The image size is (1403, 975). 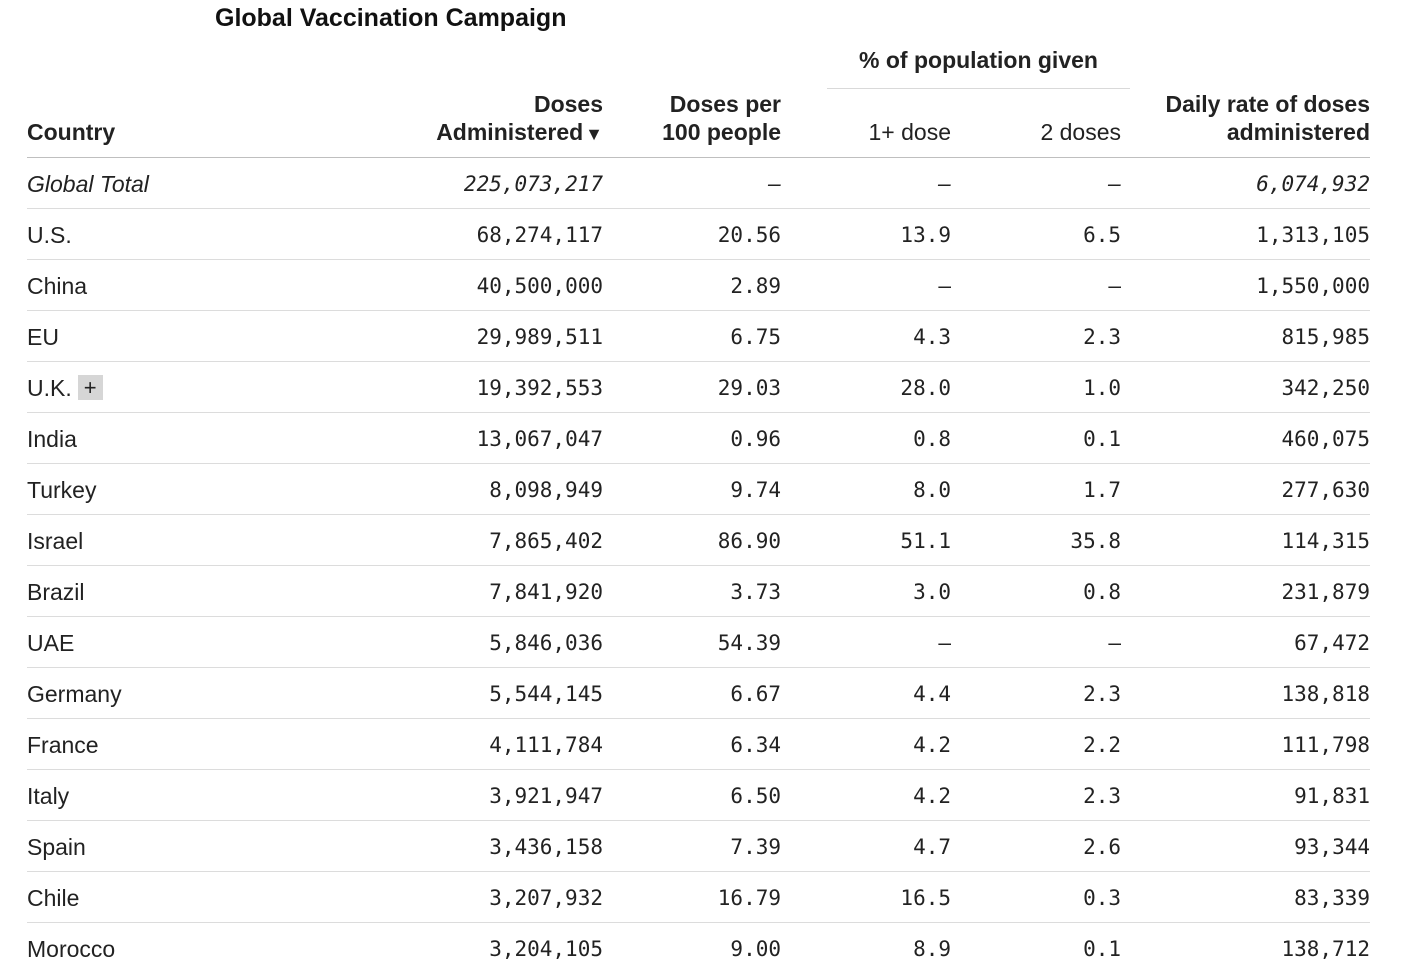 What do you see at coordinates (546, 745) in the screenshot?
I see `doses-cell: 4,111,784` at bounding box center [546, 745].